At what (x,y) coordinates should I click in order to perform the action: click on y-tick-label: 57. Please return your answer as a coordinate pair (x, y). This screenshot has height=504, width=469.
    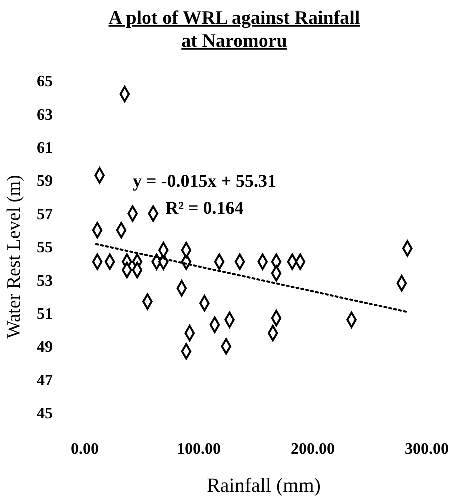
    Looking at the image, I should click on (45, 215).